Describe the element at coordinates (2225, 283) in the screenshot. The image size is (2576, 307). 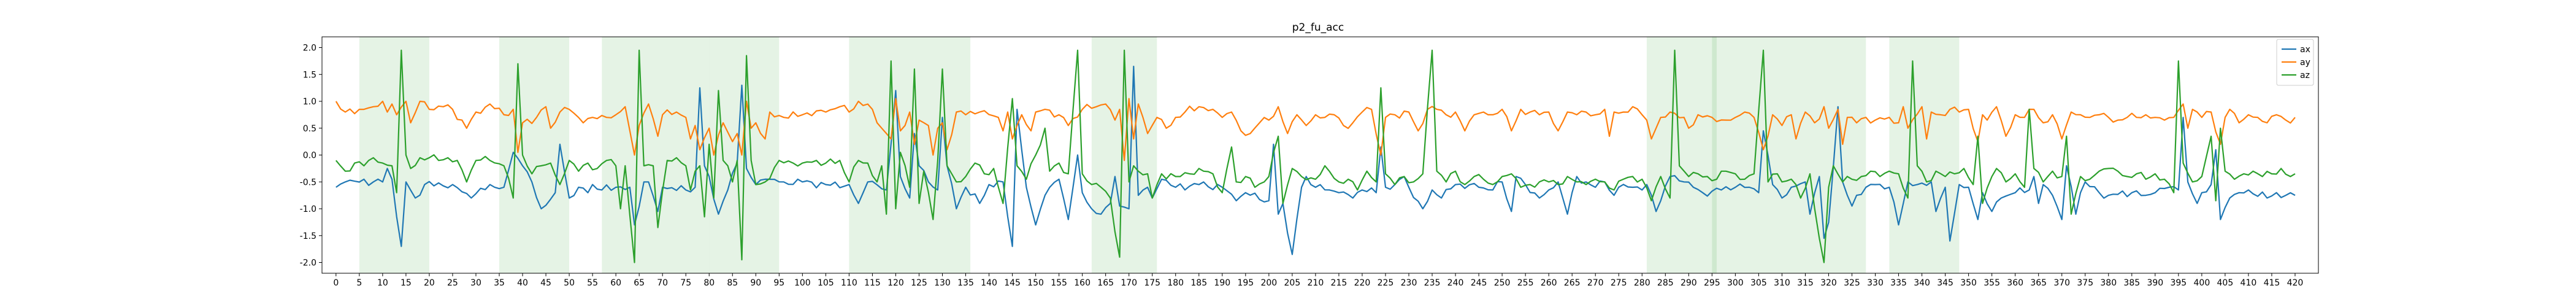
I see `x-tick-label: 405` at that location.